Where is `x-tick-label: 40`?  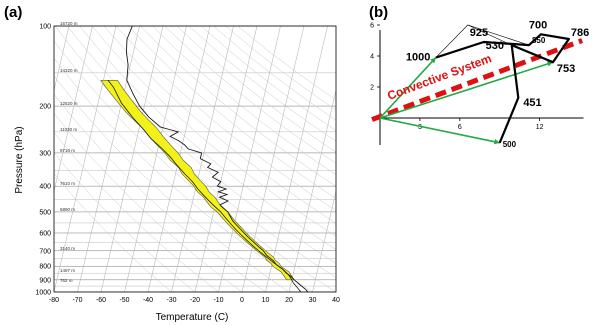 x-tick-label: 40 is located at coordinates (336, 300).